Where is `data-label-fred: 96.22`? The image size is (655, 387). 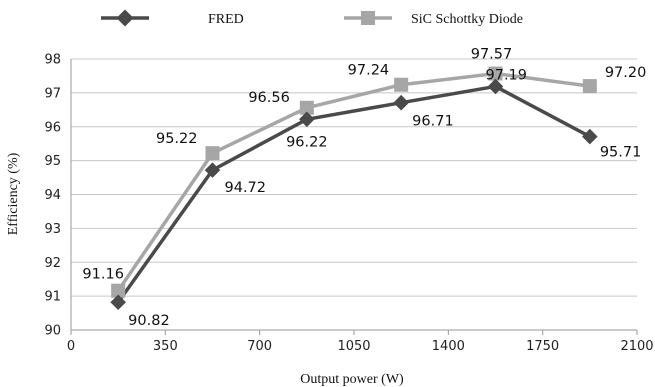
data-label-fred: 96.22 is located at coordinates (307, 142).